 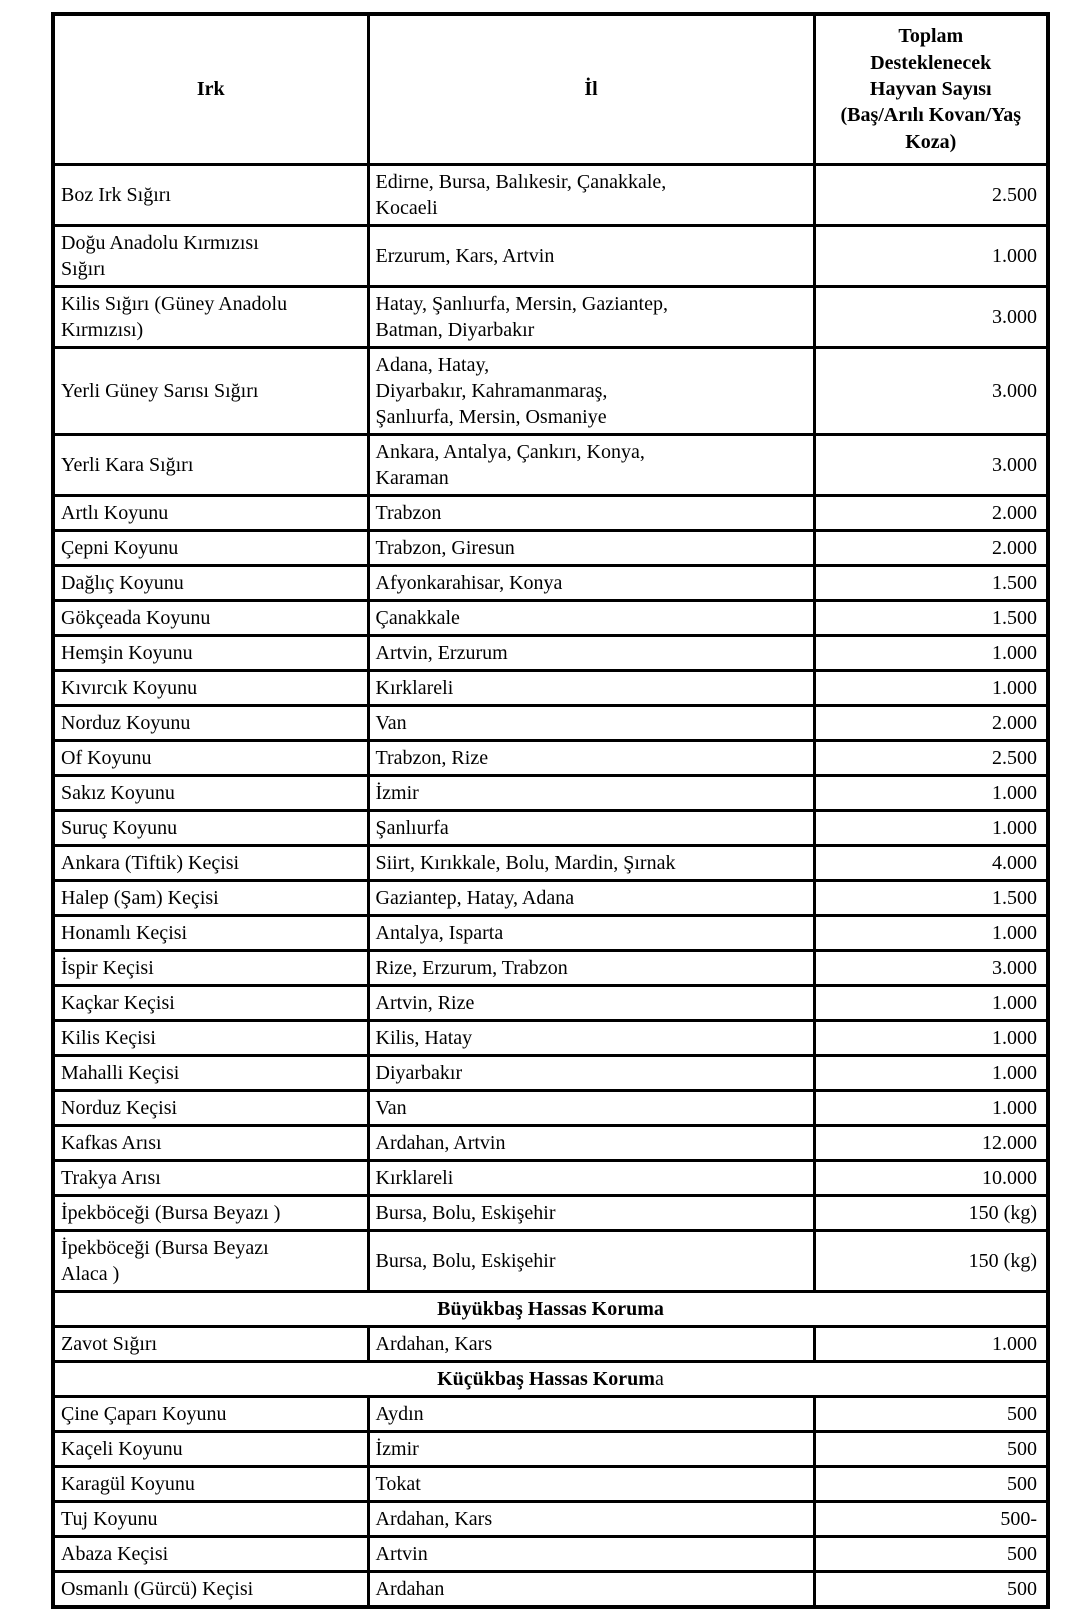 I want to click on breed-cell: Kafkas Arısı, so click(x=210, y=1142).